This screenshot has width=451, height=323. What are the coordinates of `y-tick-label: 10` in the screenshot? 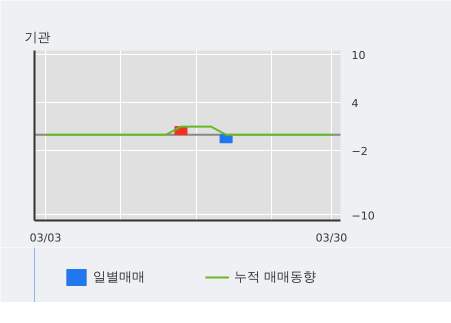 It's located at (359, 55).